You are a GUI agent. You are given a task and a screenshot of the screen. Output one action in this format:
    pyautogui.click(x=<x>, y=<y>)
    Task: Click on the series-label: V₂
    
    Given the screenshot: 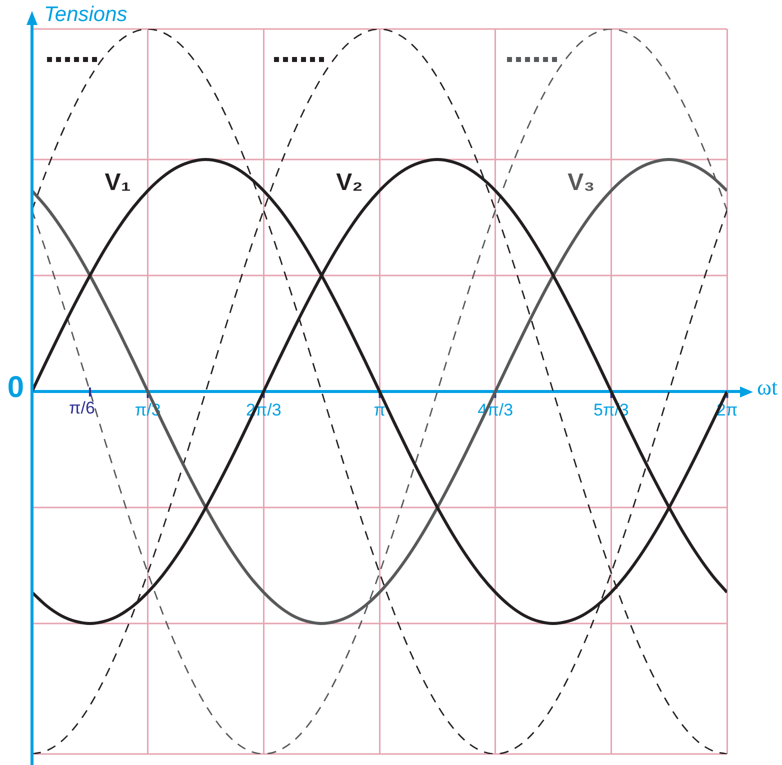 What is the action you would take?
    pyautogui.click(x=349, y=182)
    